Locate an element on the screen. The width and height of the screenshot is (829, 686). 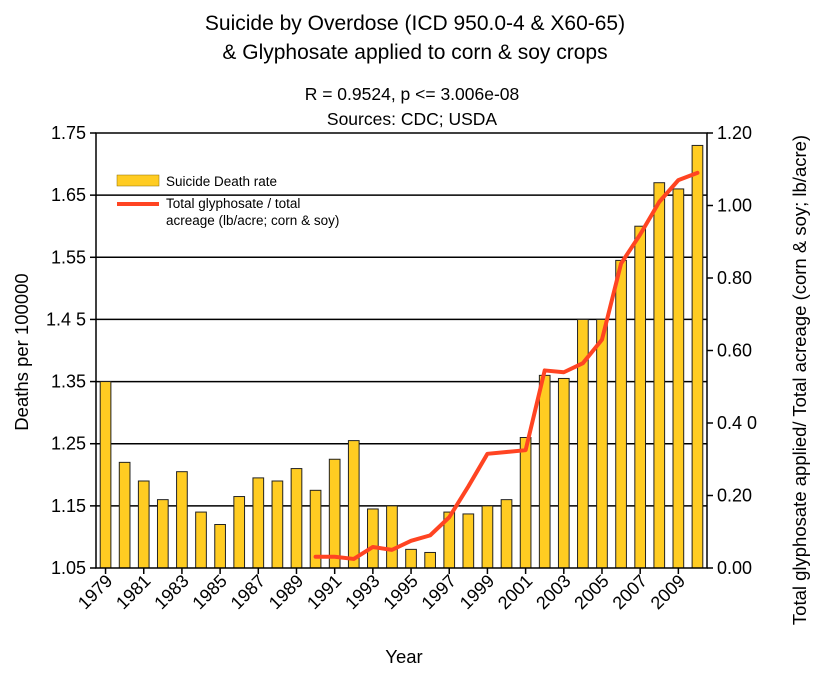
bar-2005 is located at coordinates (602, 443).